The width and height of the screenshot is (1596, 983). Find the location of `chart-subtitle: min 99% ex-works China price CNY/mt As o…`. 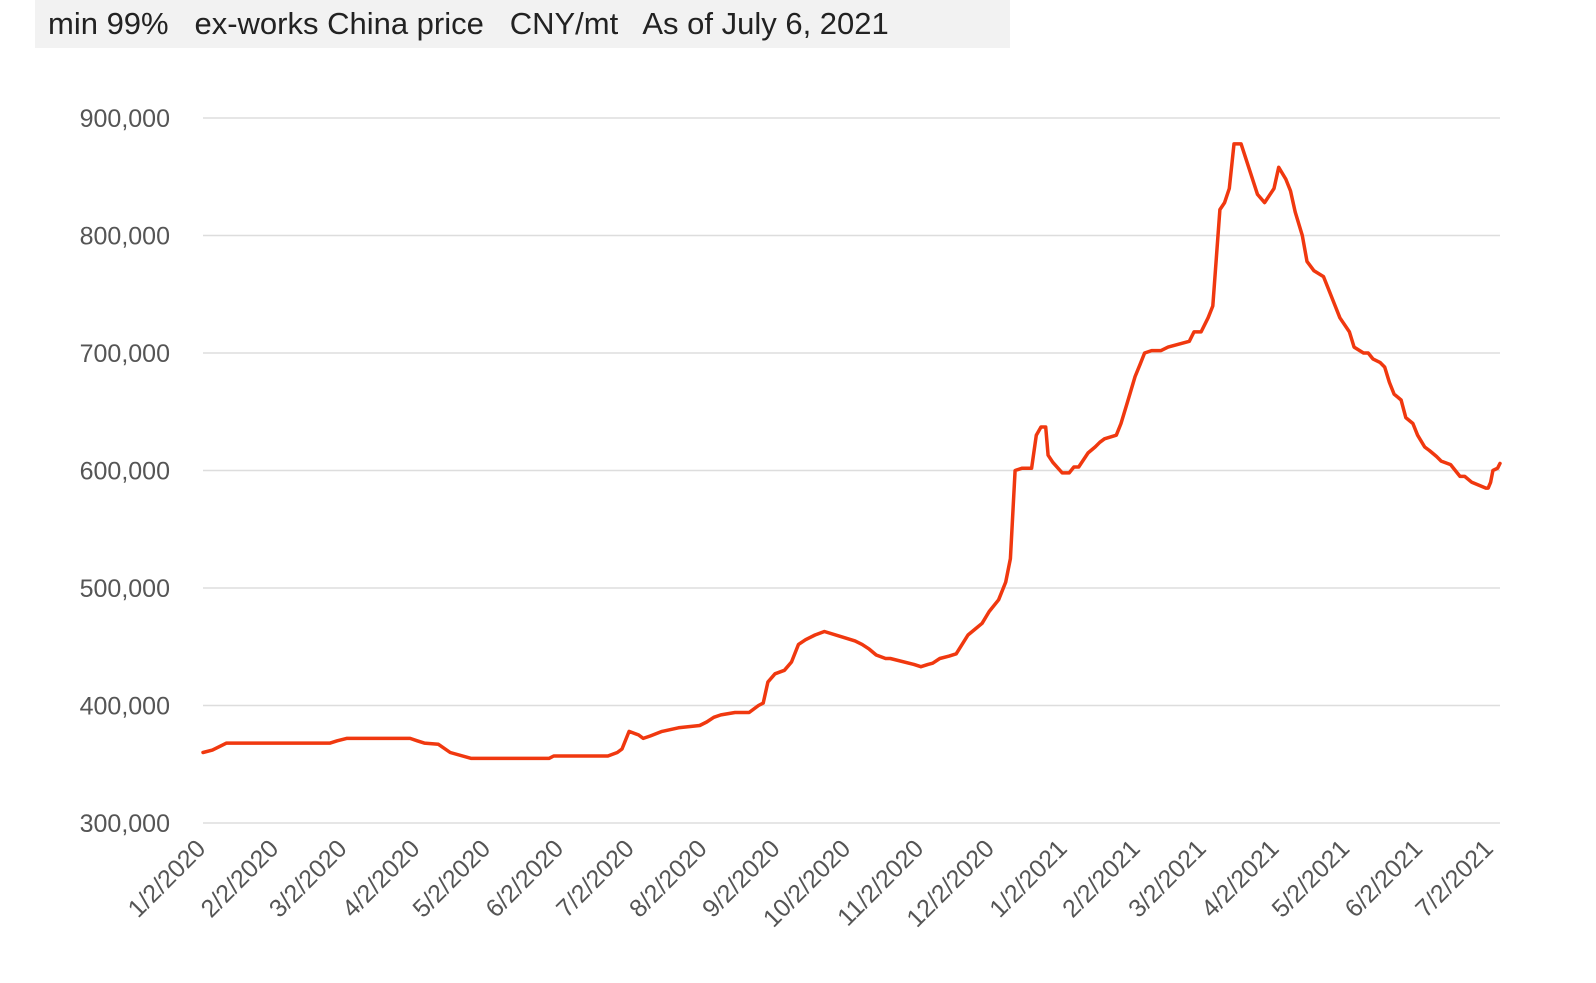

chart-subtitle: min 99% ex-works China price CNY/mt As o… is located at coordinates (468, 23).